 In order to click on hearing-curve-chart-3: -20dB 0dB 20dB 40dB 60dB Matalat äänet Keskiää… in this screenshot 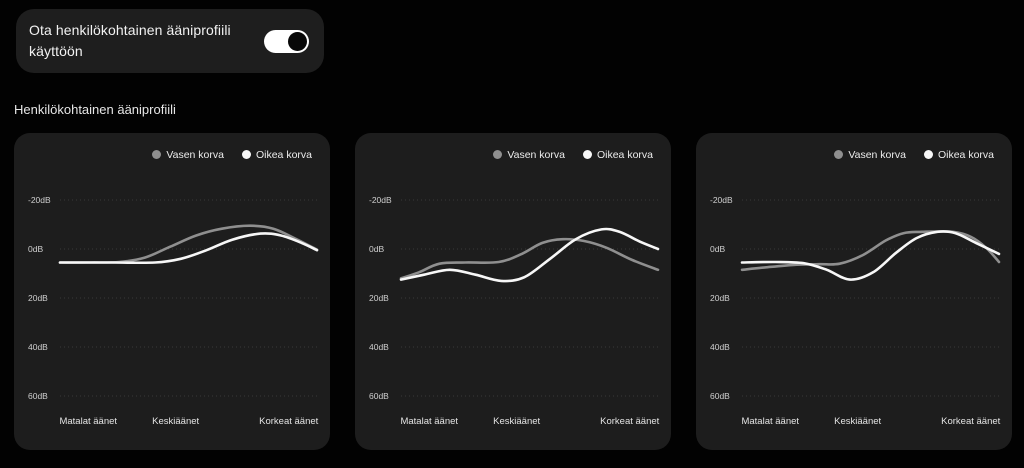, I will do `click(855, 311)`.